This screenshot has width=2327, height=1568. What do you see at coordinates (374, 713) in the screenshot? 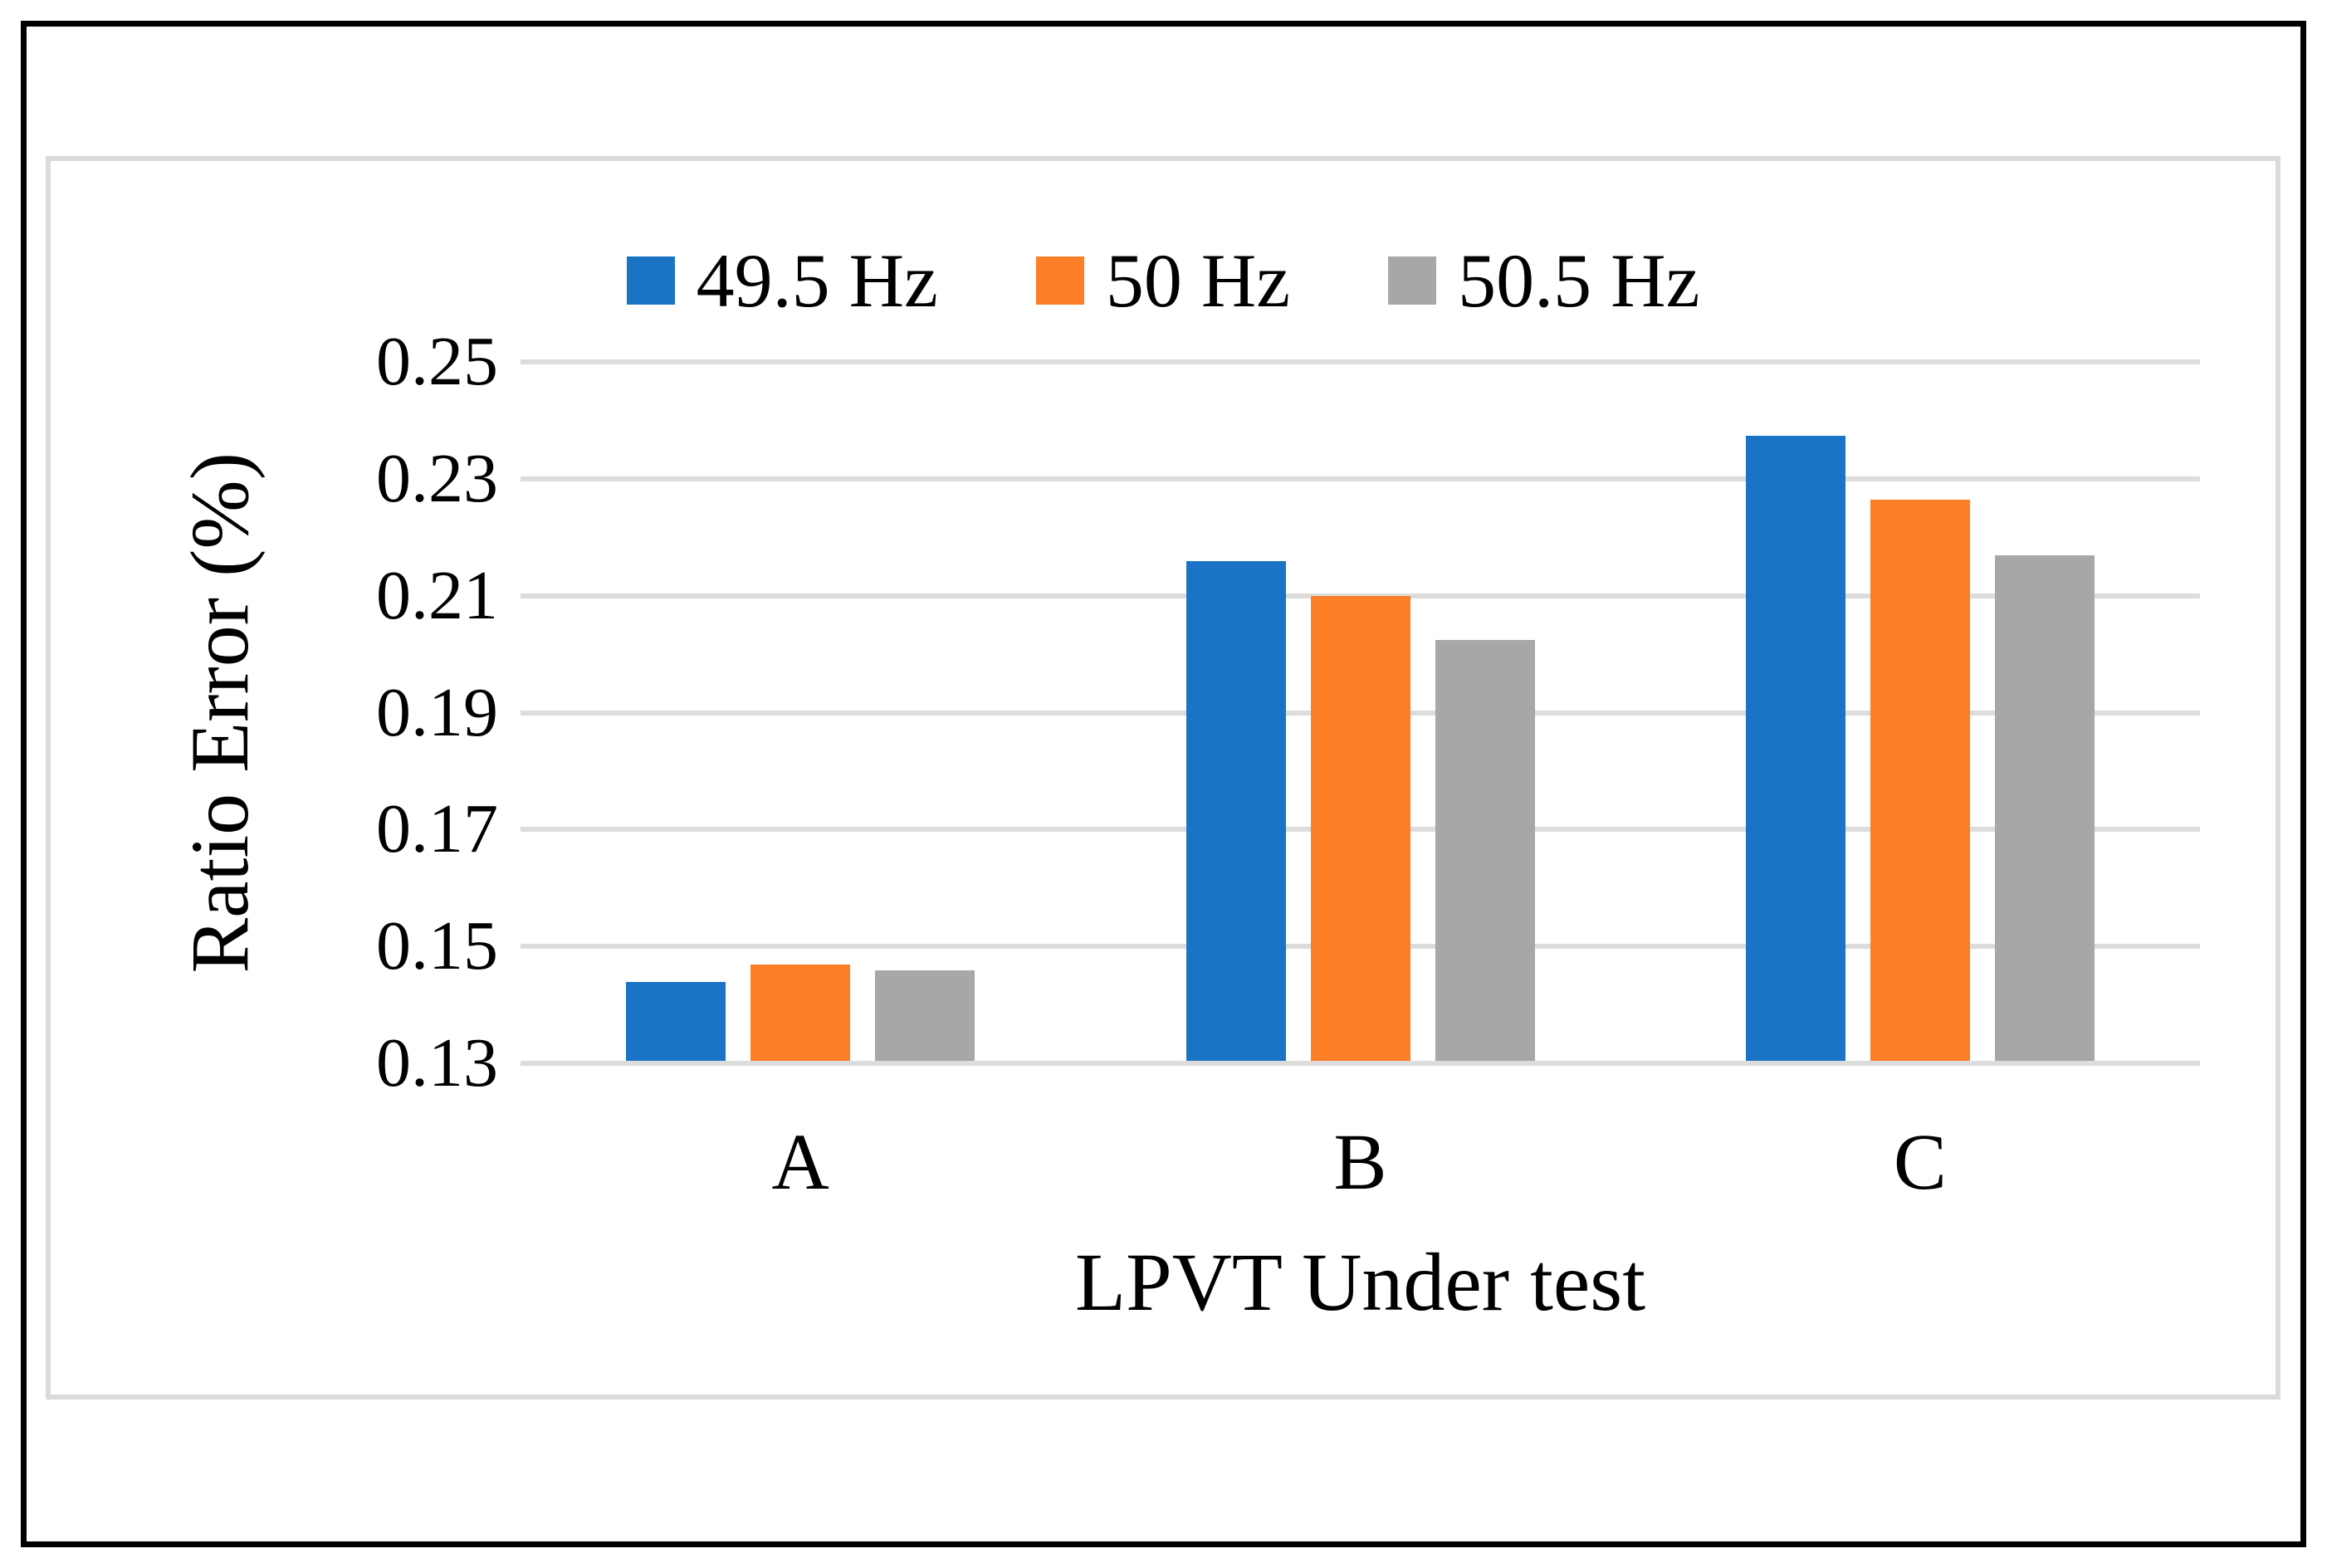
I see `y-axis-tick-labels: 0.25 0.23 0.21 0.19 0.17 0.15 0.13` at bounding box center [374, 713].